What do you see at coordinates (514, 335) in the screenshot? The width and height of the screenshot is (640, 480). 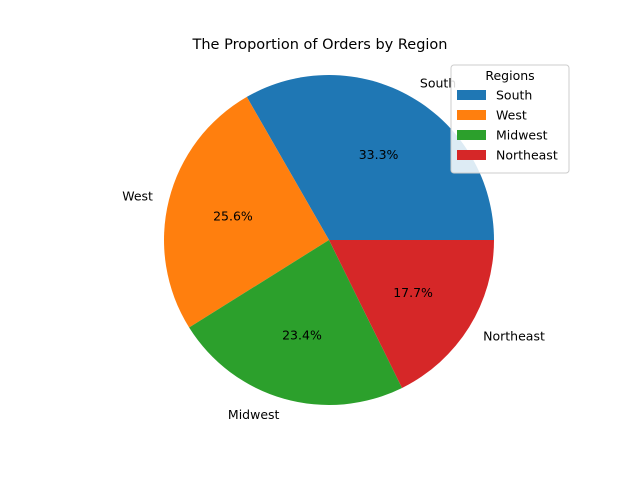 I see `slice-label-northeast: Northeast` at bounding box center [514, 335].